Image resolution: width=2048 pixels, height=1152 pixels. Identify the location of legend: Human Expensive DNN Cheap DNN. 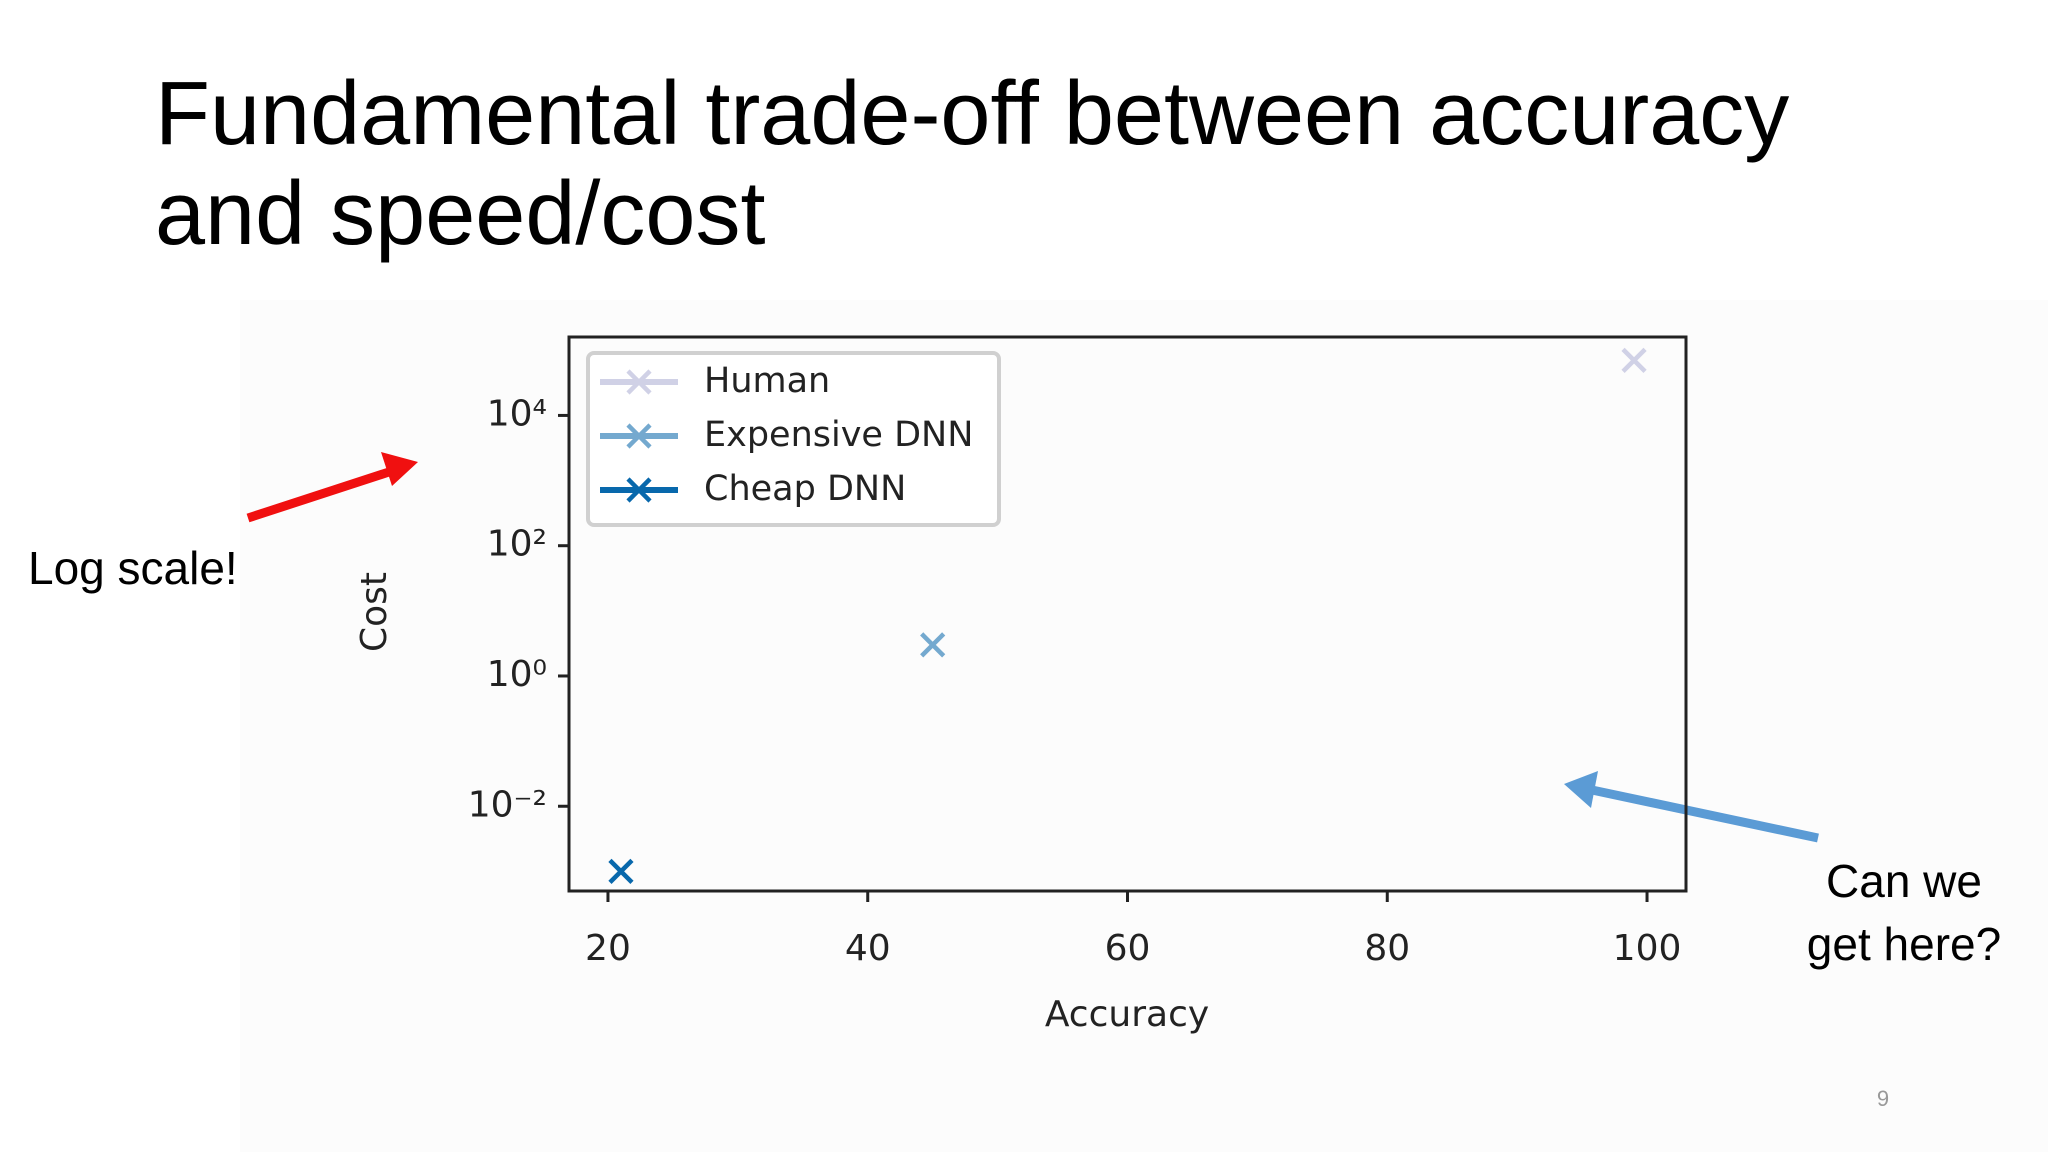
(793, 439).